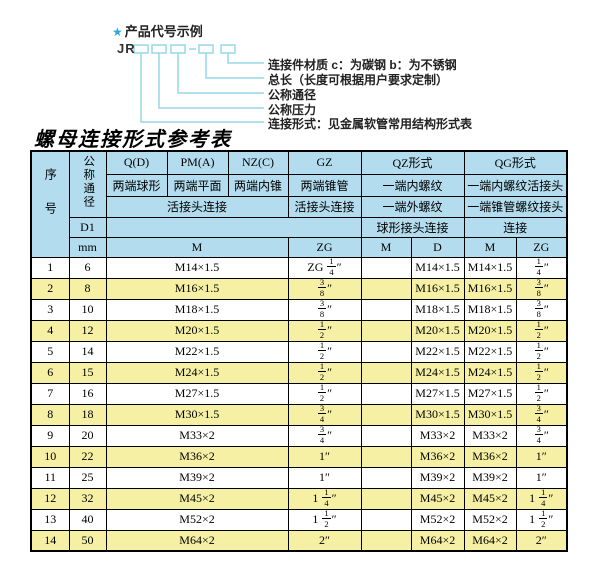 The image size is (600, 567). I want to click on col-header-q: Q(D), so click(136, 162).